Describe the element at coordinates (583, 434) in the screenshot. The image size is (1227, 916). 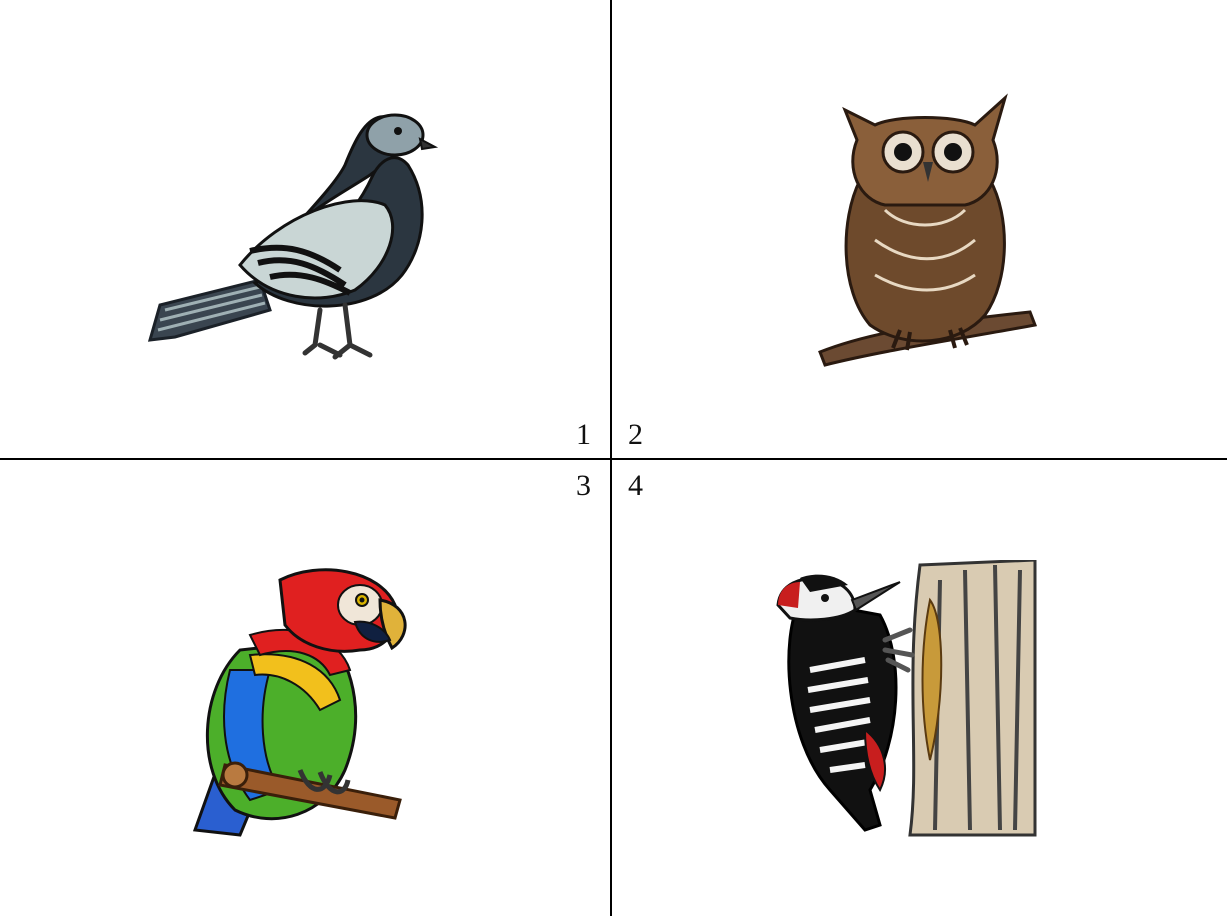
I see `panel-label-1: 1` at that location.